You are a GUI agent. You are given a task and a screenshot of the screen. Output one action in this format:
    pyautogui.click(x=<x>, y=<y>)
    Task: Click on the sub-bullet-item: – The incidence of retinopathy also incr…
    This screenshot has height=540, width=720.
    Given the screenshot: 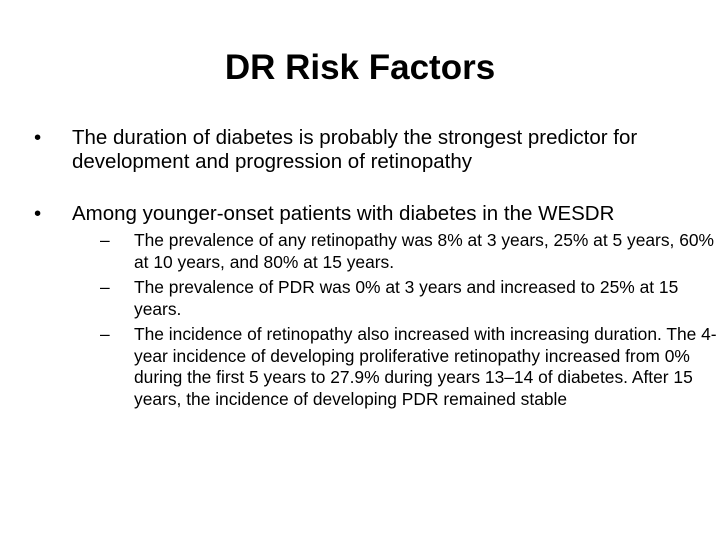 What is the action you would take?
    pyautogui.click(x=406, y=367)
    